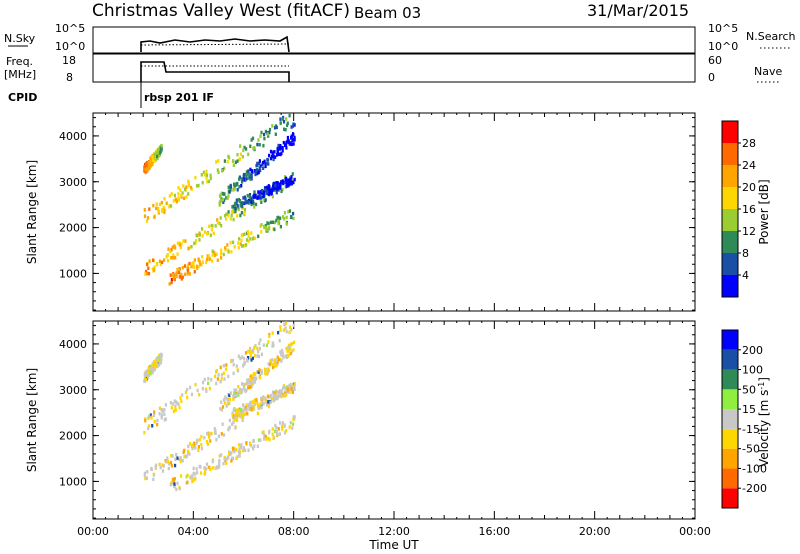 This screenshot has height=554, width=800. Describe the element at coordinates (73, 273) in the screenshot. I see `power-ytick-label: 1000` at that location.